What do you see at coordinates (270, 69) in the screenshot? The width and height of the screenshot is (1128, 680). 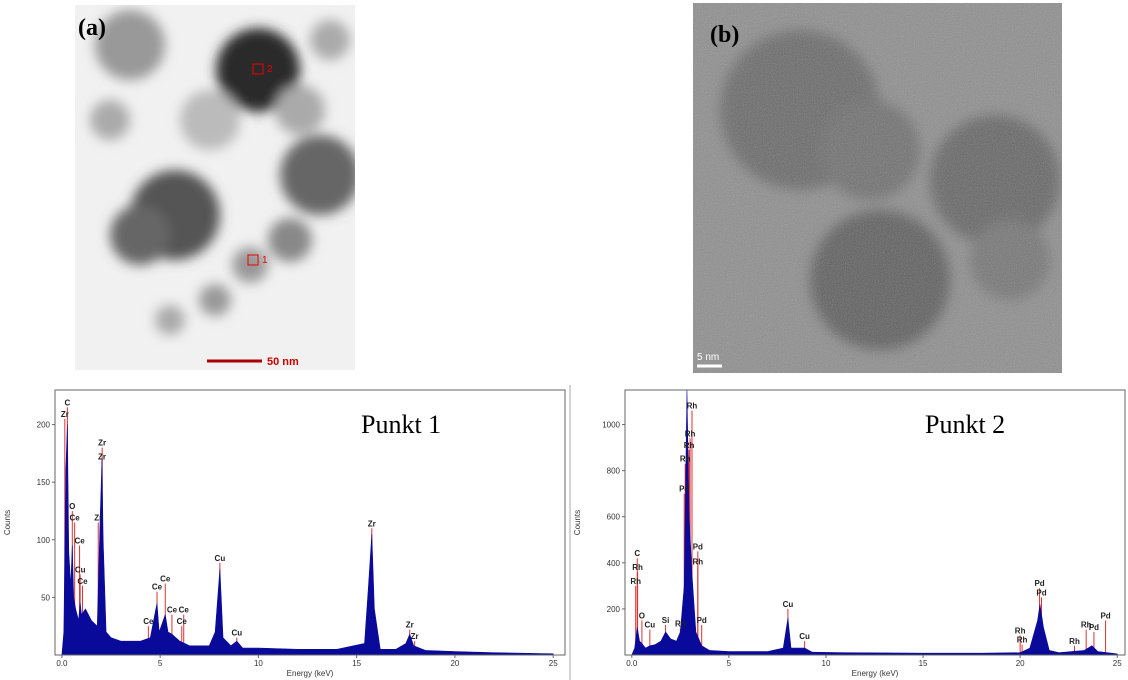 I see `marker-label: 2` at bounding box center [270, 69].